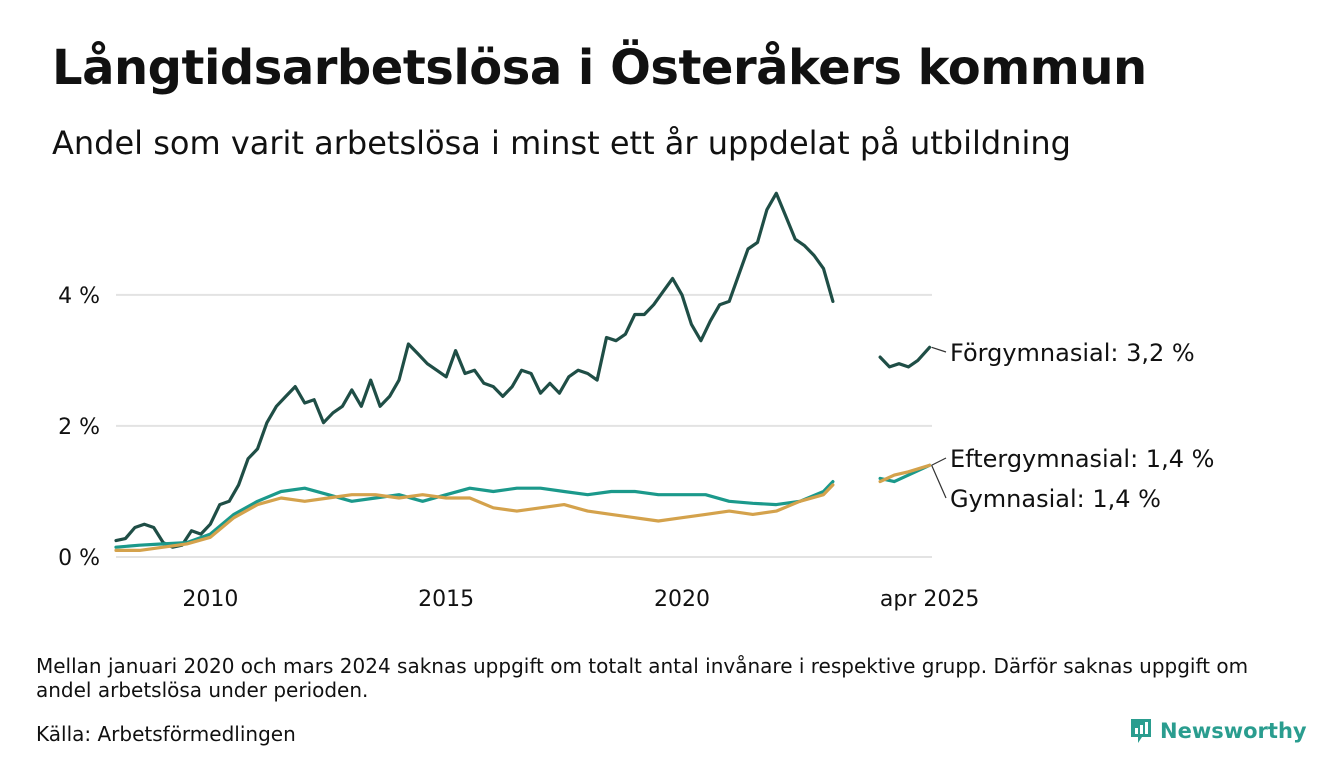  Describe the element at coordinates (1055, 499) in the screenshot. I see `series-end-label-gymnasial: Gymnasial: 1,4 %` at that location.